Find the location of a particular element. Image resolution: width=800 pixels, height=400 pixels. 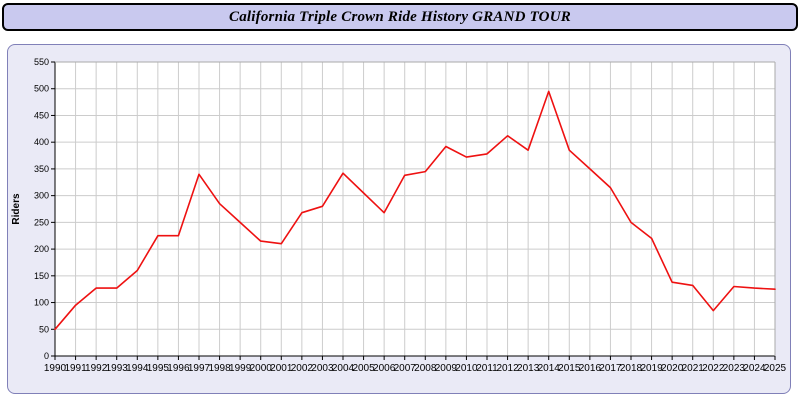

svg-text: 2008 is located at coordinates (425, 368).